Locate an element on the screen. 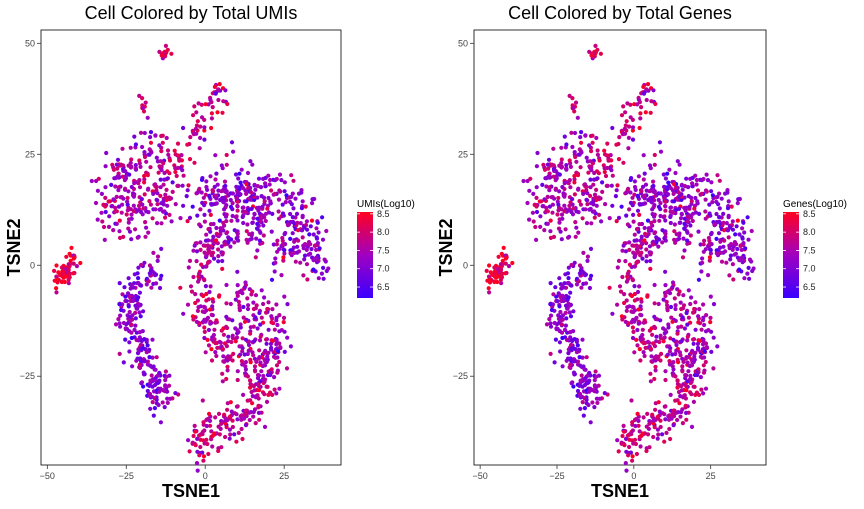 The height and width of the screenshot is (509, 864). legend-tick-label: 7.5 is located at coordinates (809, 250).